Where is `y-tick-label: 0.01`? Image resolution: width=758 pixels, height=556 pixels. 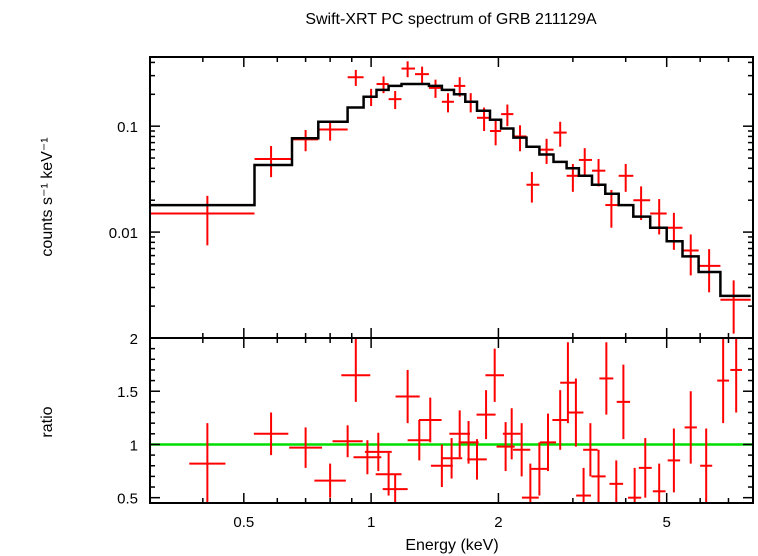 y-tick-label: 0.01 is located at coordinates (123, 233).